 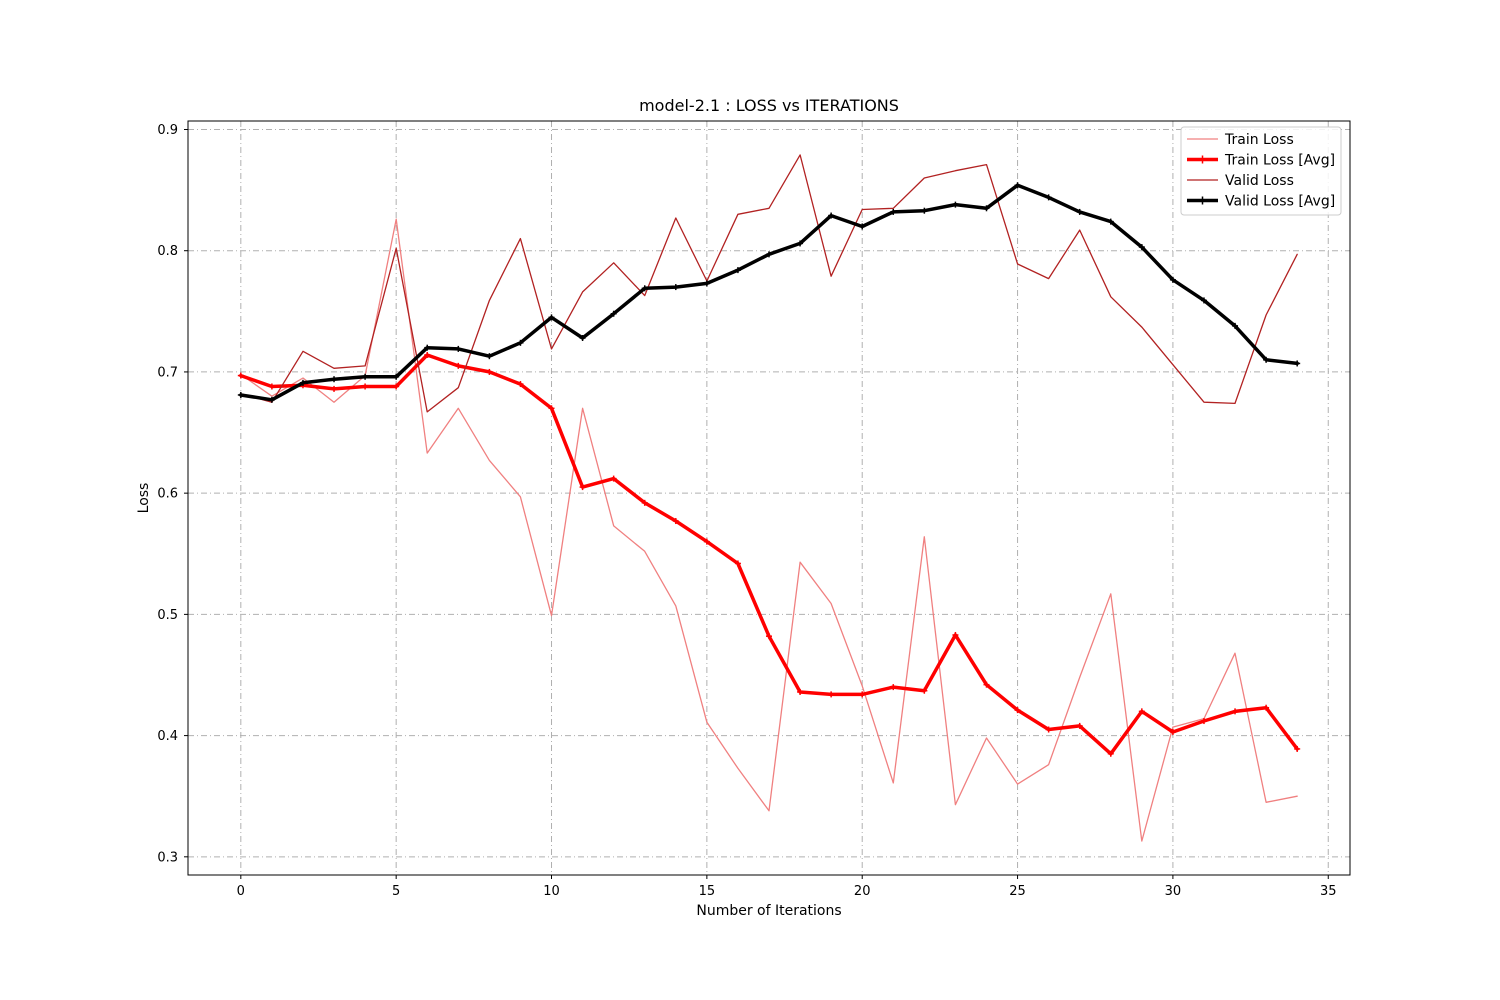 I want to click on y-tick-label: 0.7, so click(x=167, y=372).